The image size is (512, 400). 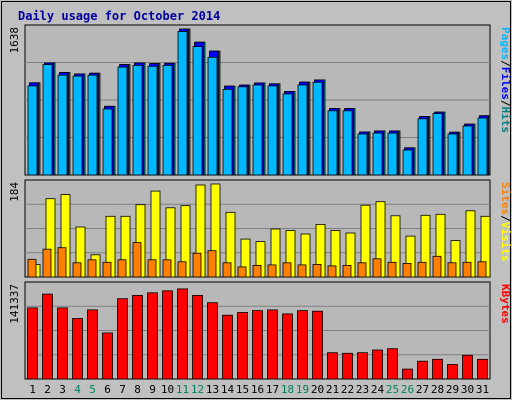 What do you see at coordinates (32, 389) in the screenshot?
I see `x-tick-label: 1` at bounding box center [32, 389].